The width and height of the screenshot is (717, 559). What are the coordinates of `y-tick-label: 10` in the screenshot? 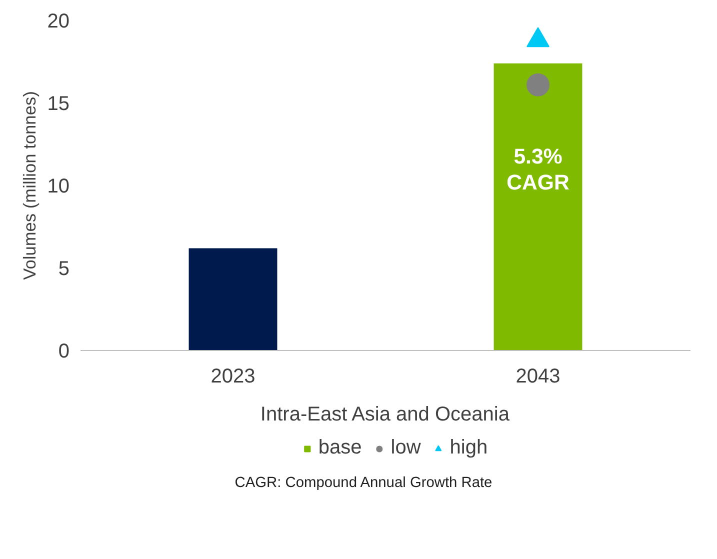 It's located at (58, 187).